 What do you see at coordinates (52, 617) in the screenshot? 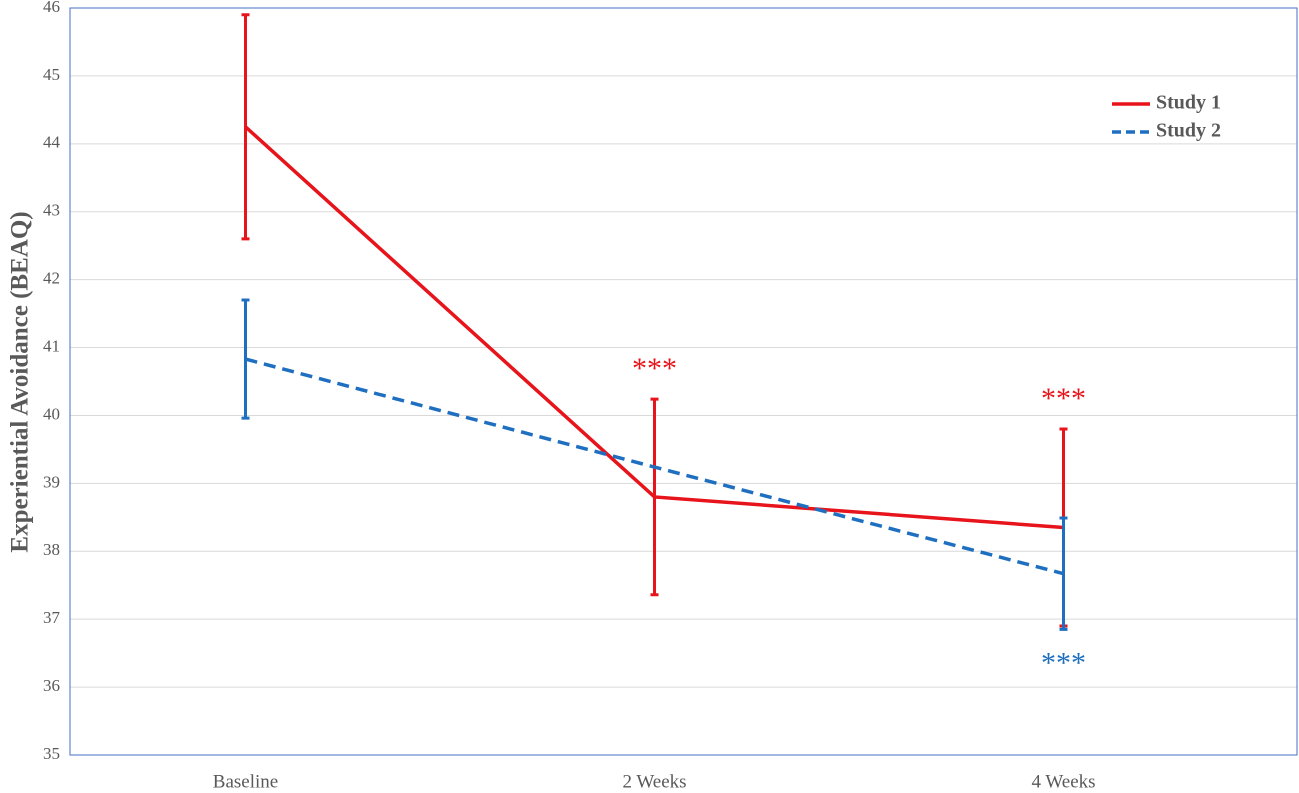
I see `y-tick-label: 37` at bounding box center [52, 617].